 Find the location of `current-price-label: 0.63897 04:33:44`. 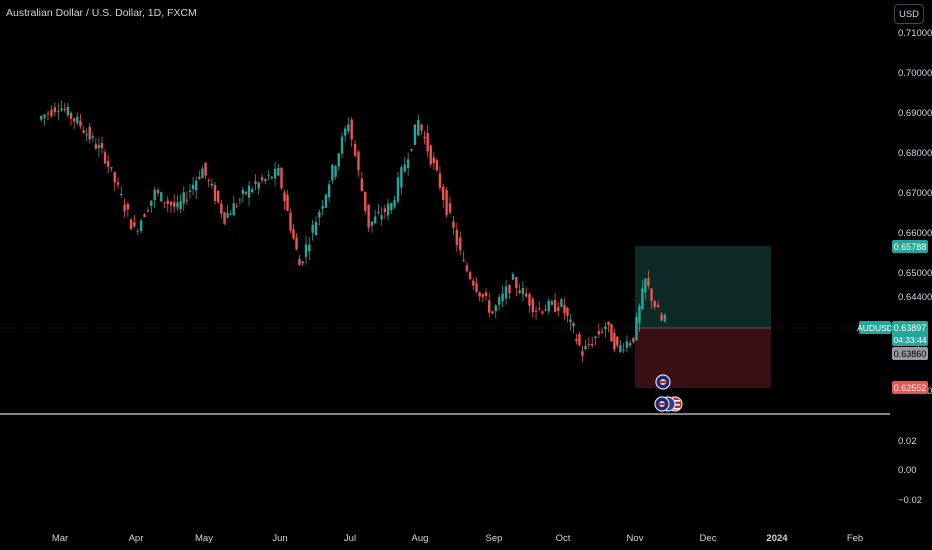

current-price-label: 0.63897 04:33:44 is located at coordinates (910, 333).